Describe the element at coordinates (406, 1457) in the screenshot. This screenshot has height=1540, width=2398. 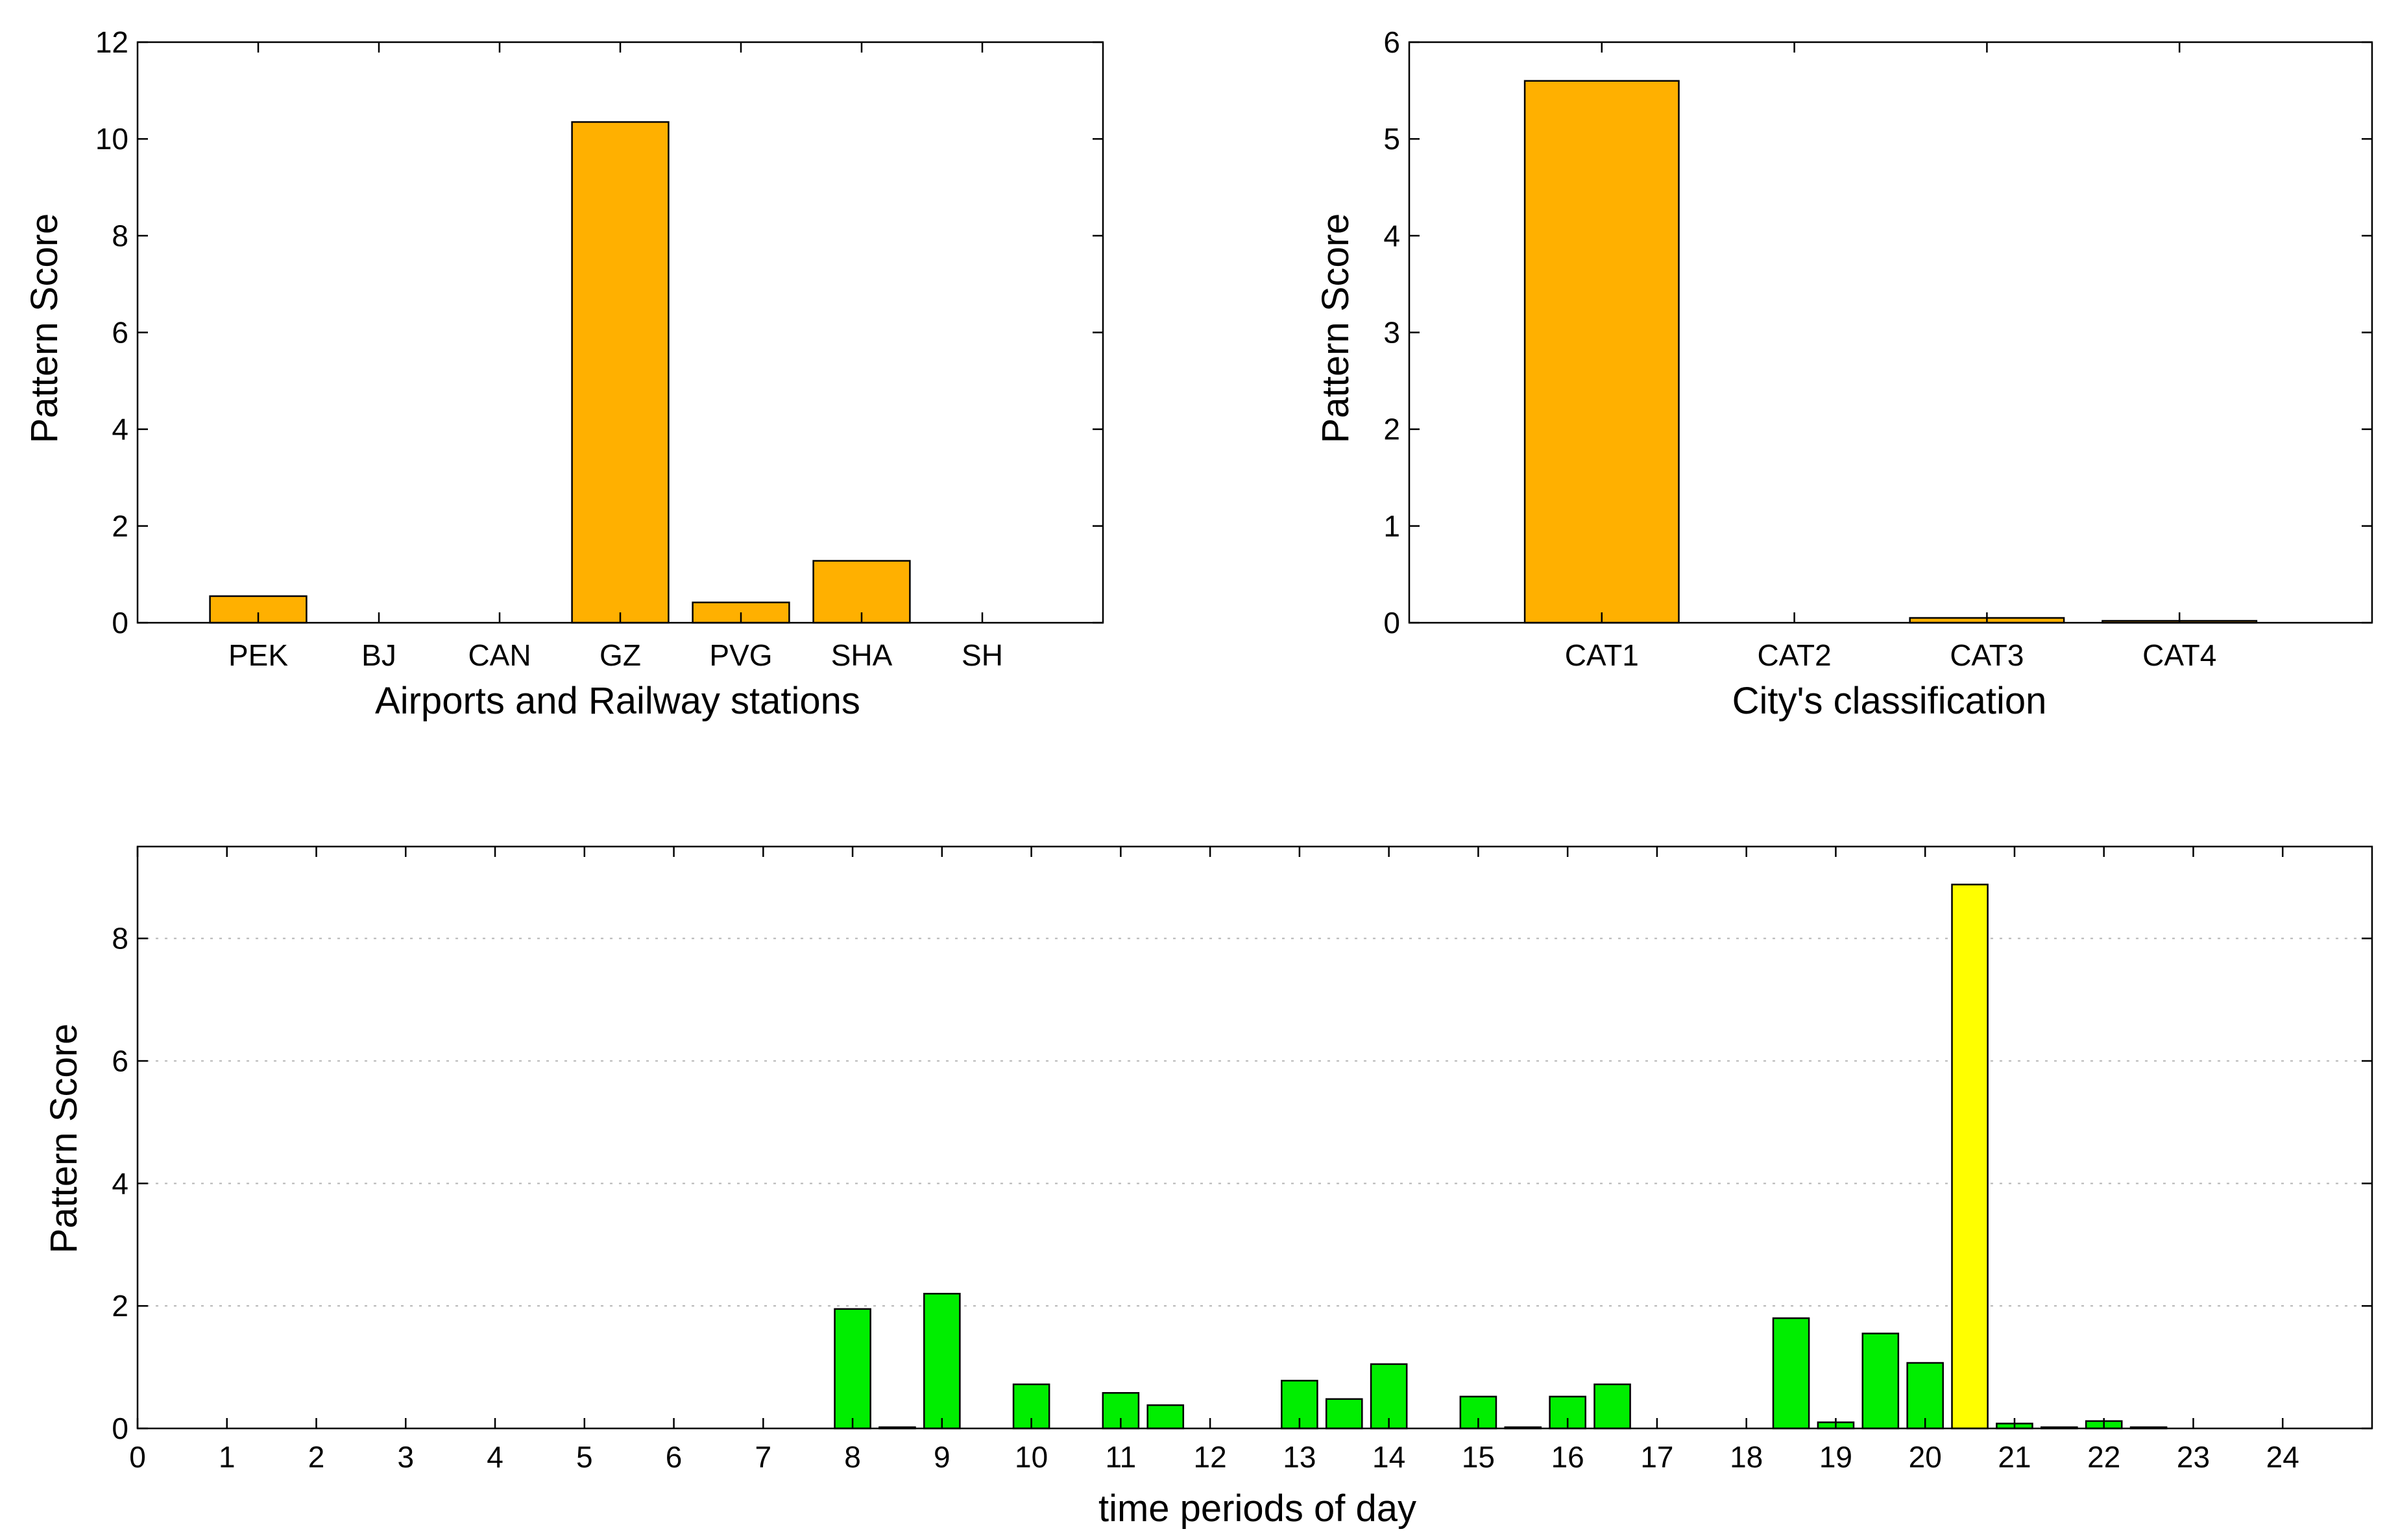
I see `time-xtick-label: 3` at that location.